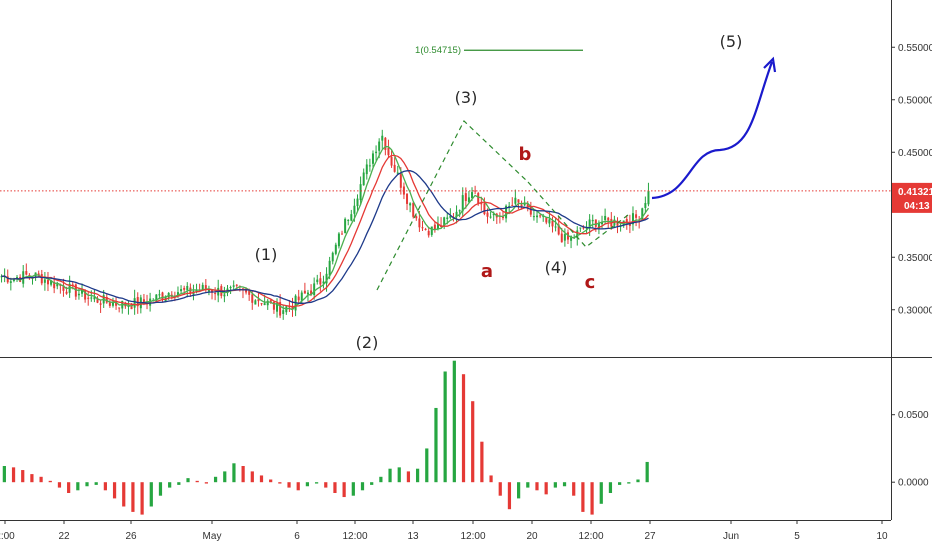 The image size is (932, 555). Describe the element at coordinates (444, 531) in the screenshot. I see `time-axis: 2:00 22 26 May 6 12:00 13 12:00 20 12:00 27 Jun 5 10` at that location.